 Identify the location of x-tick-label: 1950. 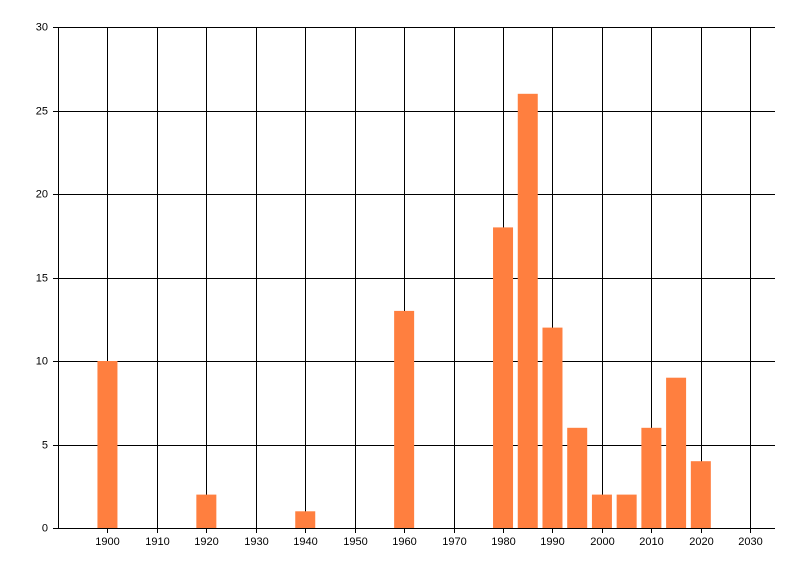
(355, 542).